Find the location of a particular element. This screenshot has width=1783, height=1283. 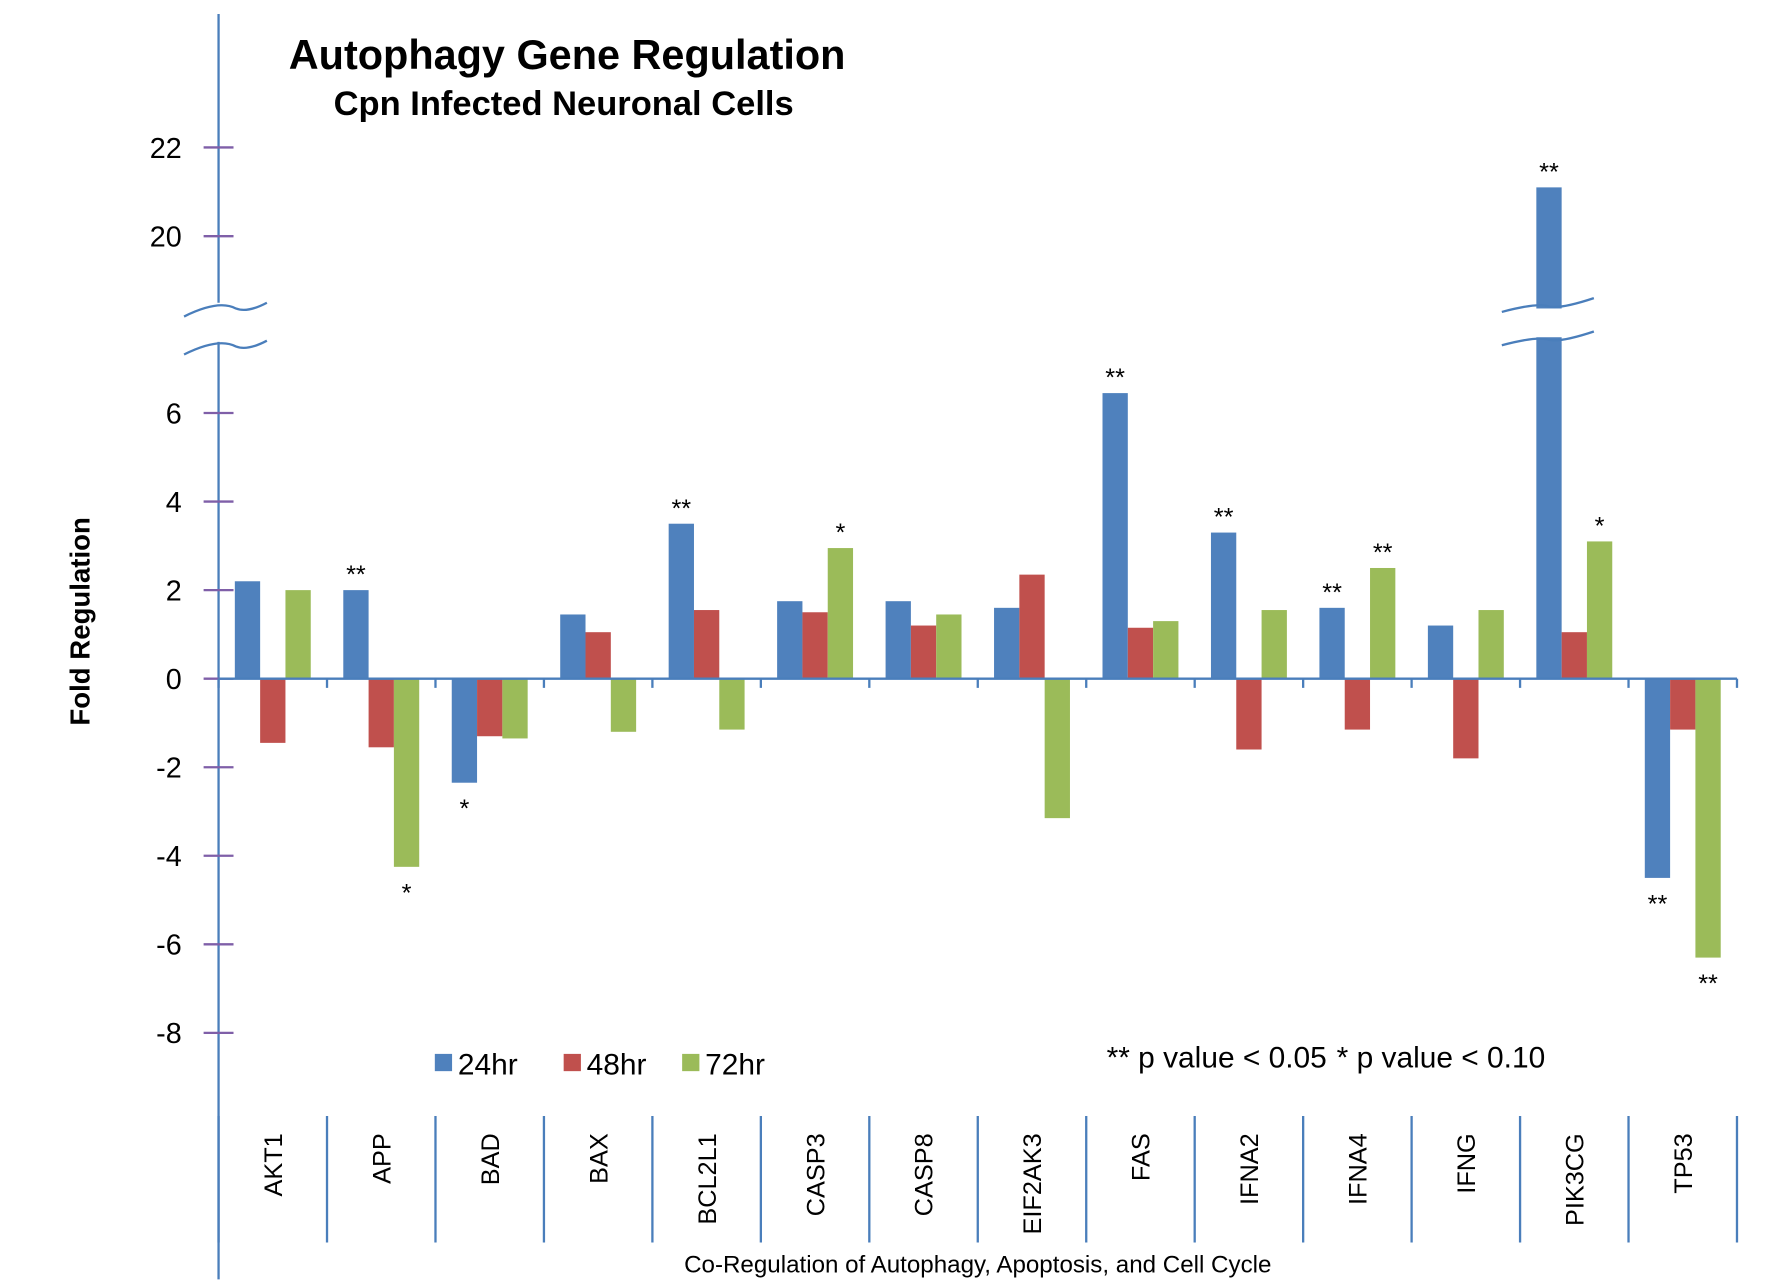

legend-label: 24hr is located at coordinates (488, 1065).